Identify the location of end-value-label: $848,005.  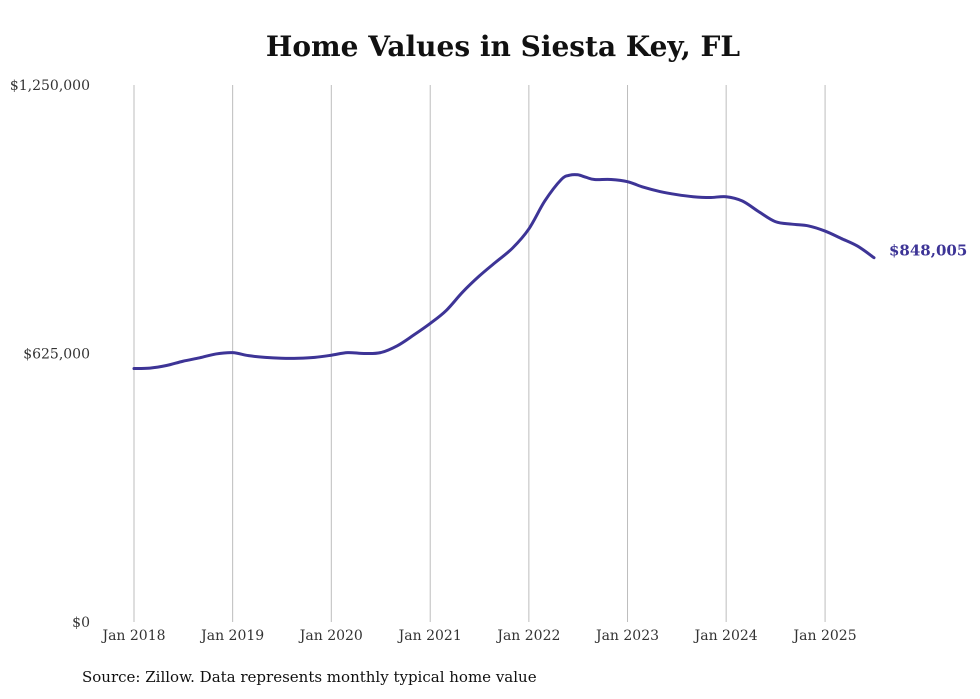
(928, 251).